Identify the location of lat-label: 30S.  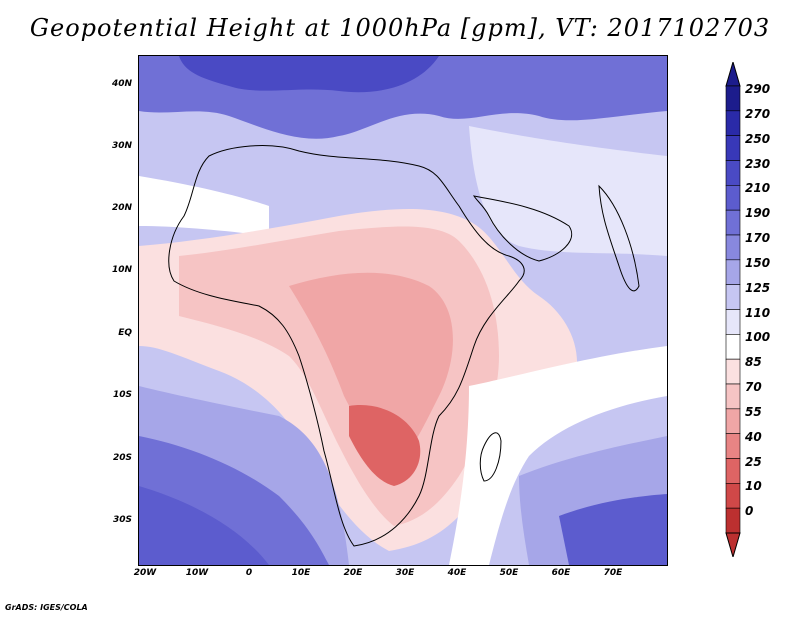
(122, 520).